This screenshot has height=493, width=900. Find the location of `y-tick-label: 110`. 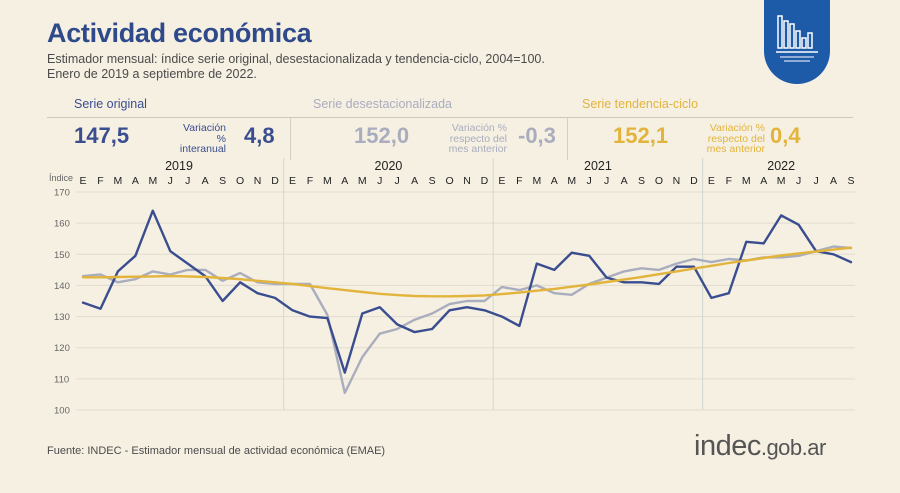

y-tick-label: 110 is located at coordinates (61, 379).